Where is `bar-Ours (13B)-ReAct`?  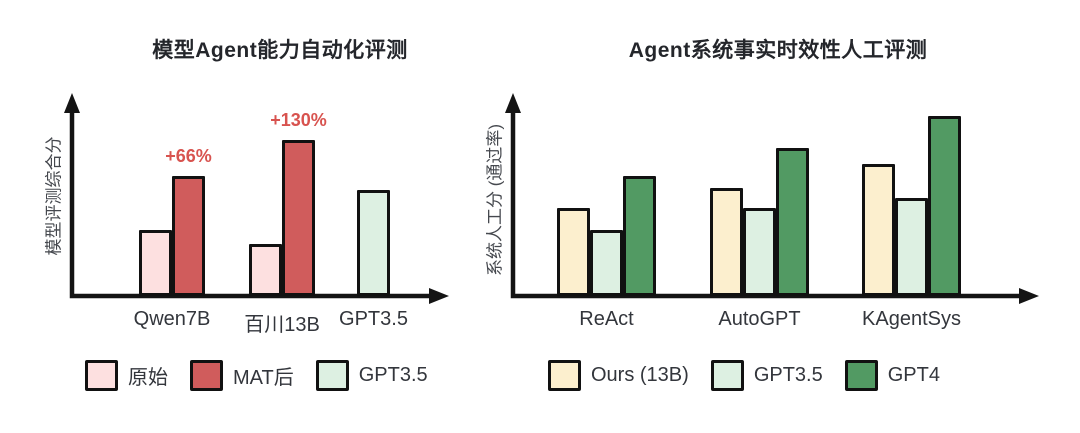 bar-Ours (13B)-ReAct is located at coordinates (573, 252).